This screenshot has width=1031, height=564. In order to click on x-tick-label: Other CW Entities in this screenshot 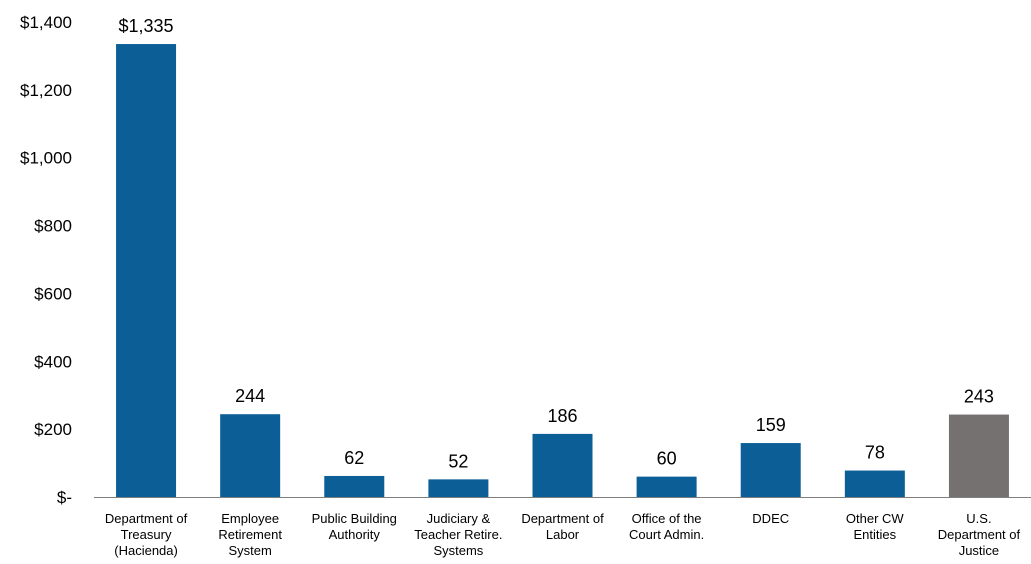, I will do `click(875, 526)`.